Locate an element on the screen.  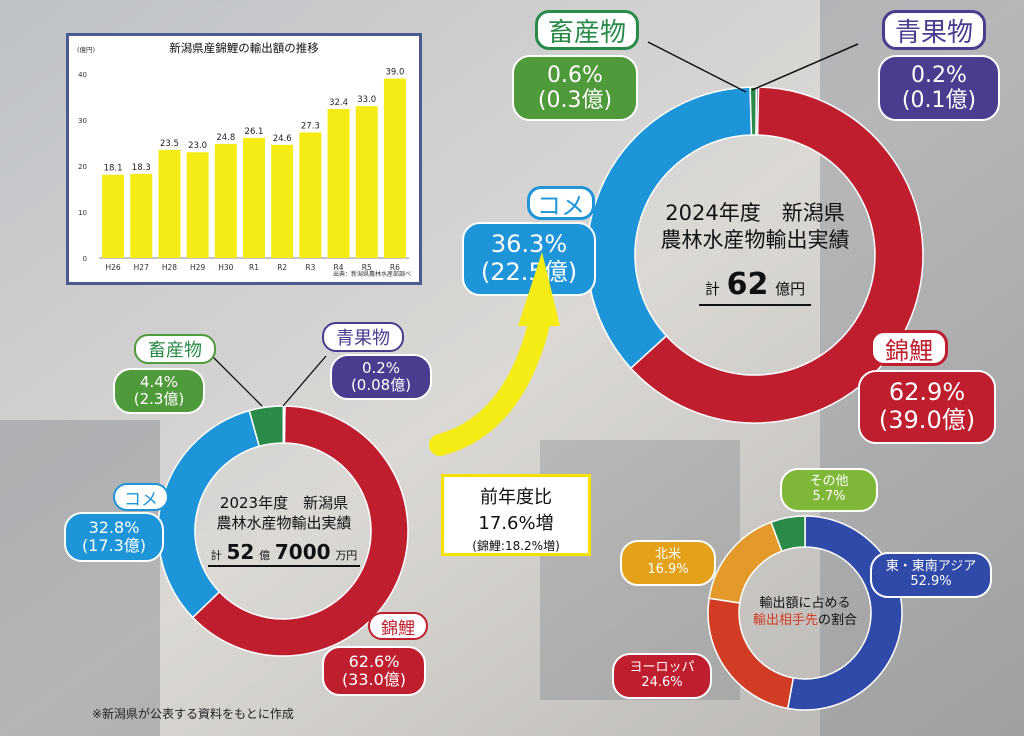
pill-dest-na: 北米 16.9% is located at coordinates (668, 563).